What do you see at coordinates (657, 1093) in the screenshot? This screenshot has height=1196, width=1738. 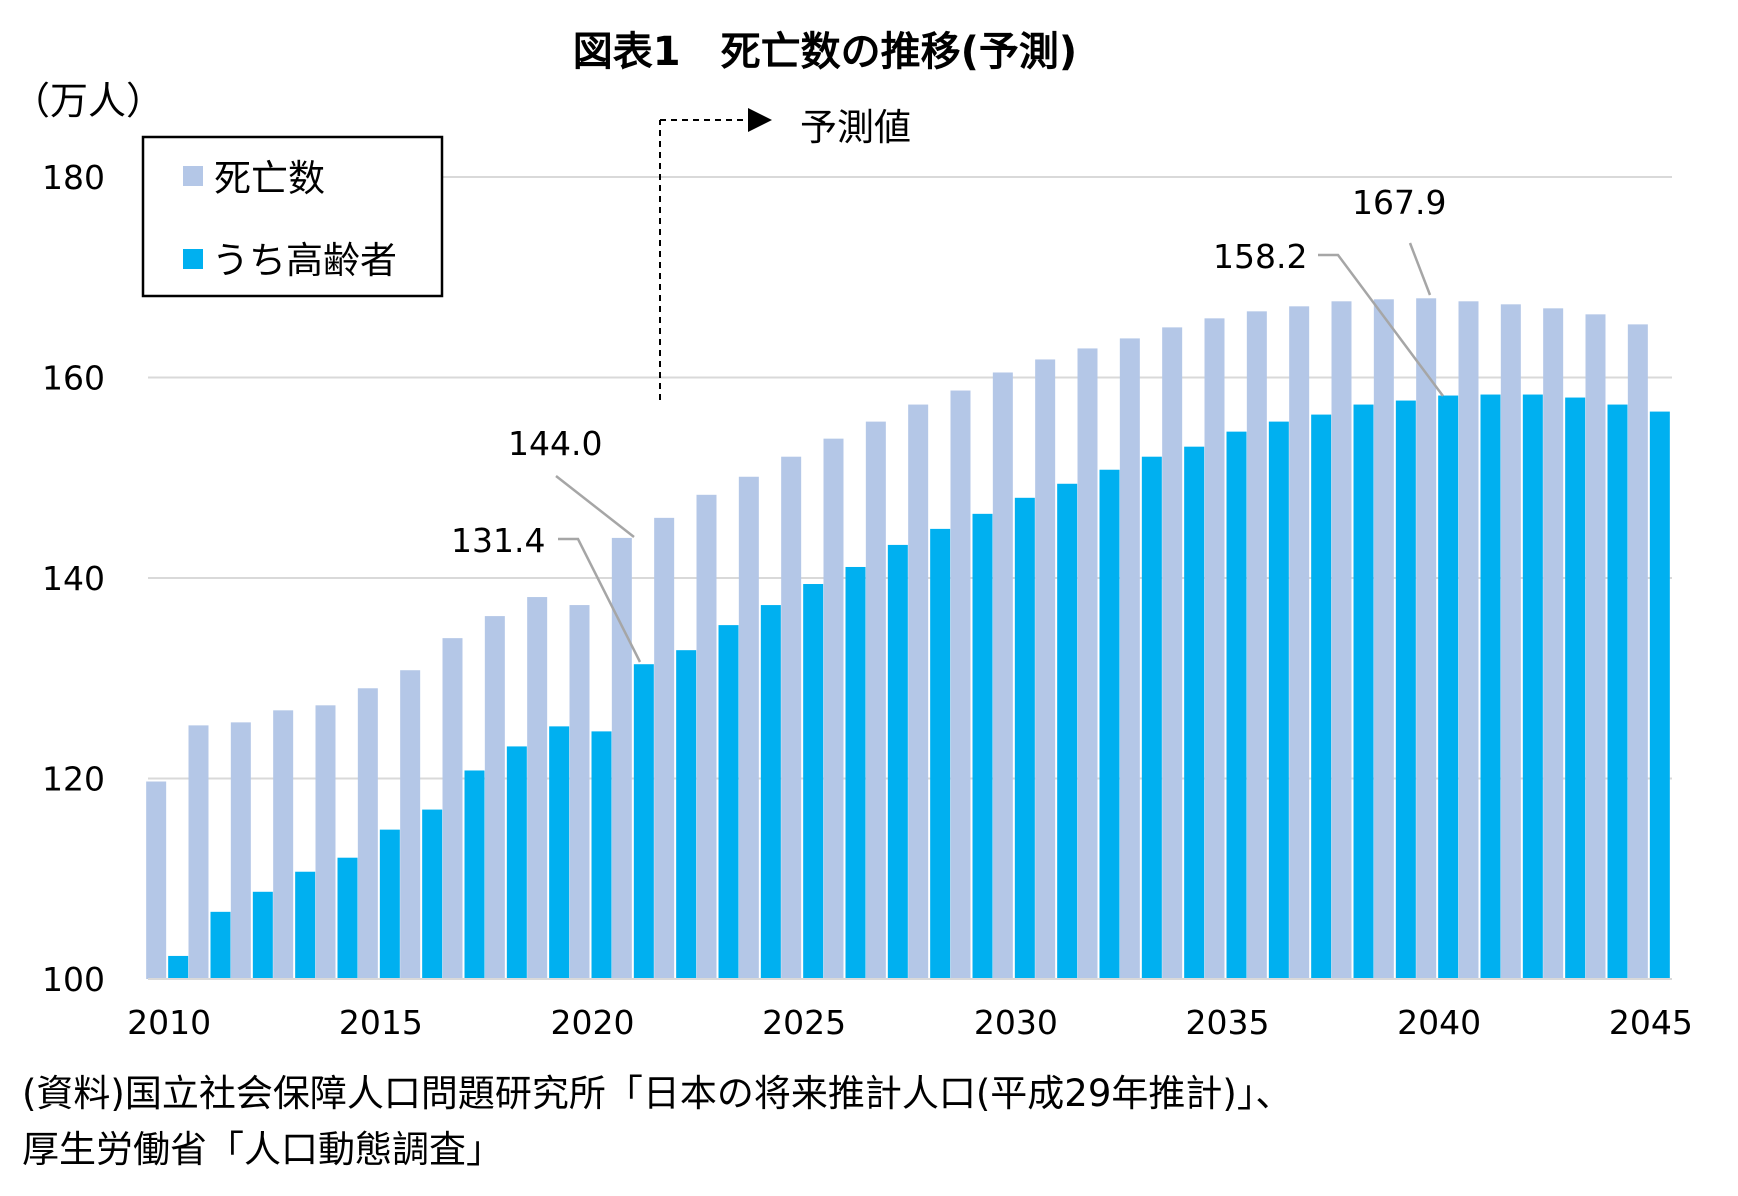 I see `source-note-line1: (資料)国立社会保障人口問題研究所「日本の将来推計人口(平成29年推計)」、` at bounding box center [657, 1093].